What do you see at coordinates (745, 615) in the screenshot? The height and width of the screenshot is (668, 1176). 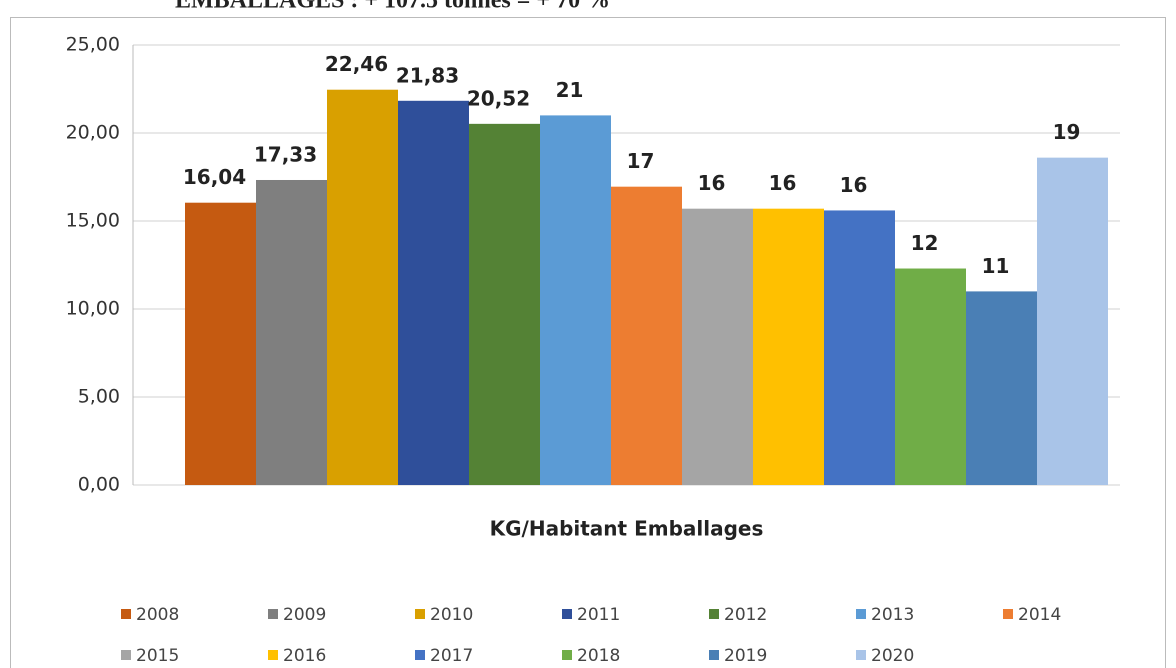 I see `legend-label: 2012` at bounding box center [745, 615].